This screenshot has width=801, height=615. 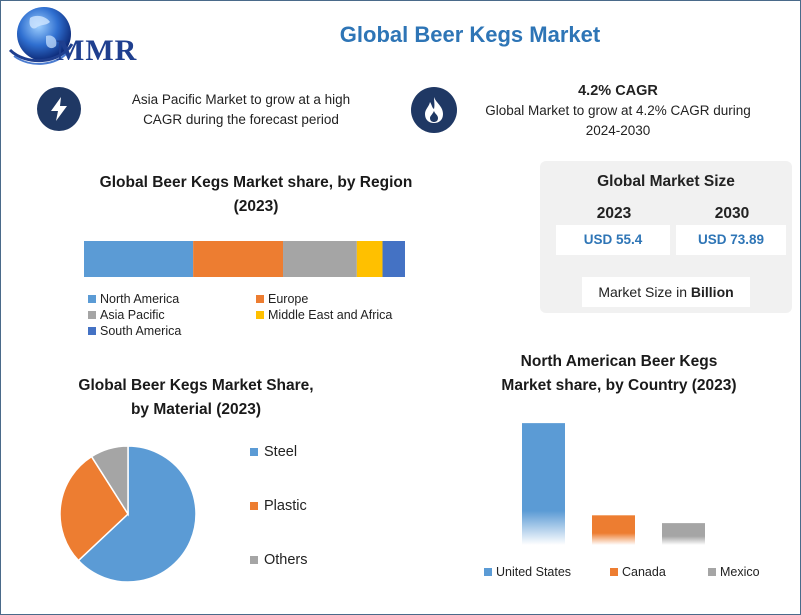 I want to click on bar-canada, so click(x=613, y=530).